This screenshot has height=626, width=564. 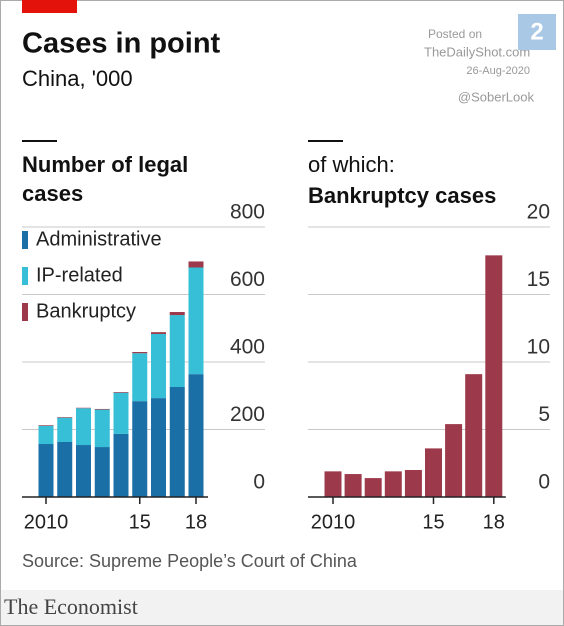 What do you see at coordinates (79, 275) in the screenshot?
I see `legend-label: IP-related` at bounding box center [79, 275].